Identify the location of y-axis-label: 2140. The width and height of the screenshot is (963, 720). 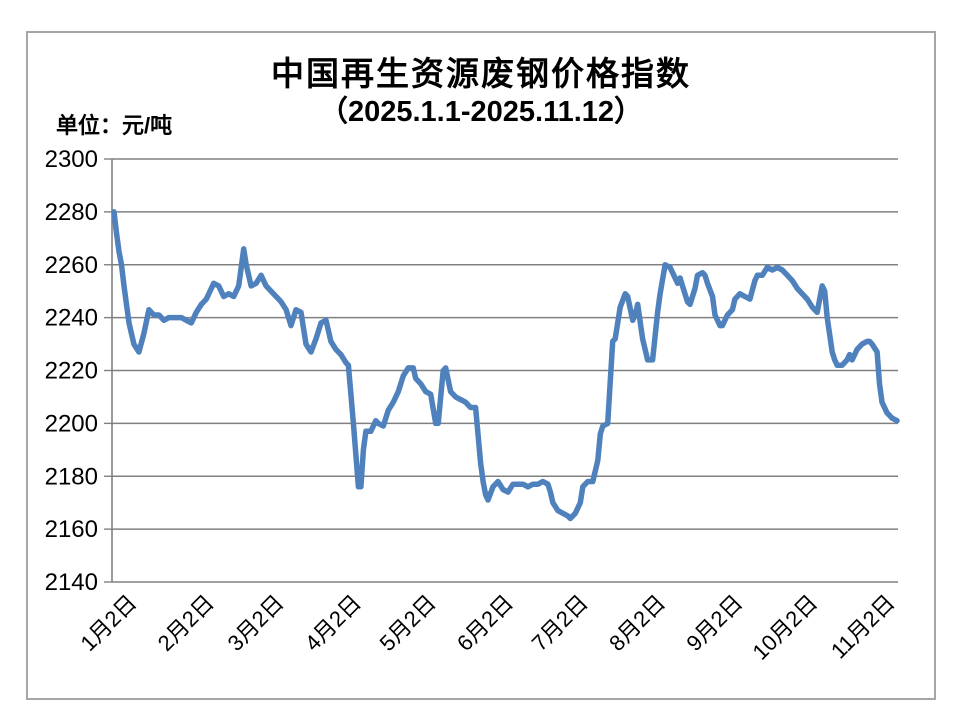
(71, 582).